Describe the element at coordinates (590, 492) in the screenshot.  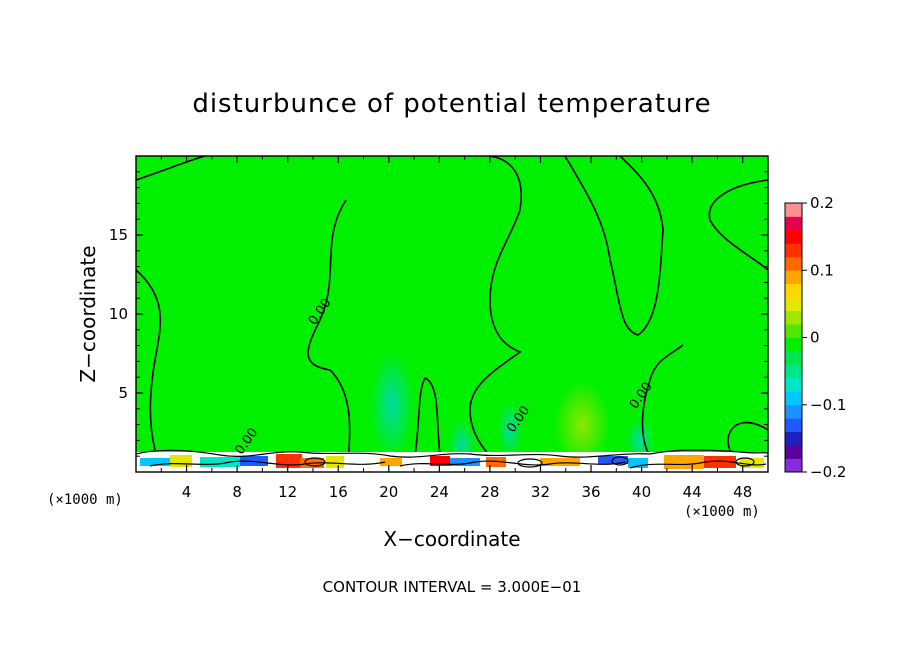
I see `x-tick-label: 36` at that location.